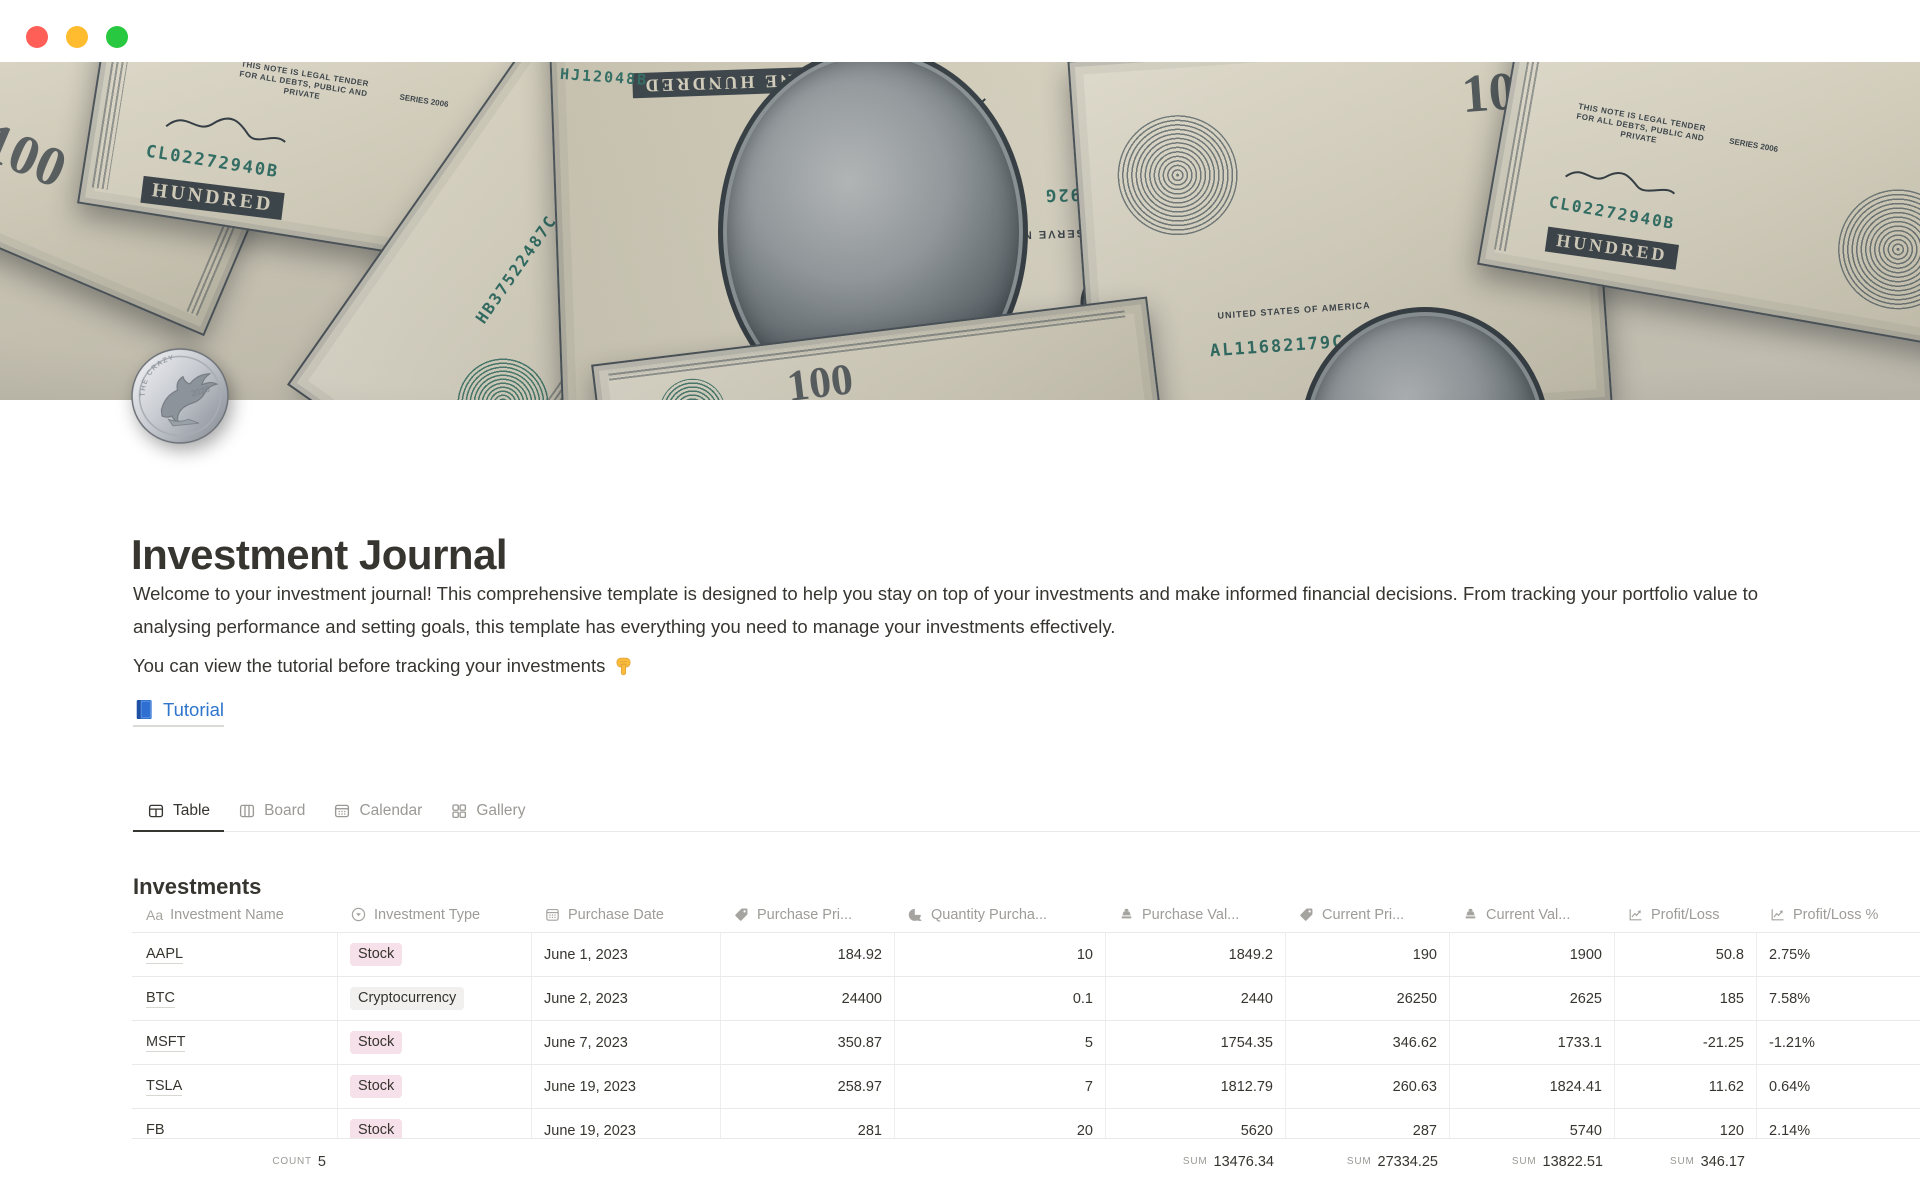  Describe the element at coordinates (377, 813) in the screenshot. I see `tab-calendar: Calendar` at that location.